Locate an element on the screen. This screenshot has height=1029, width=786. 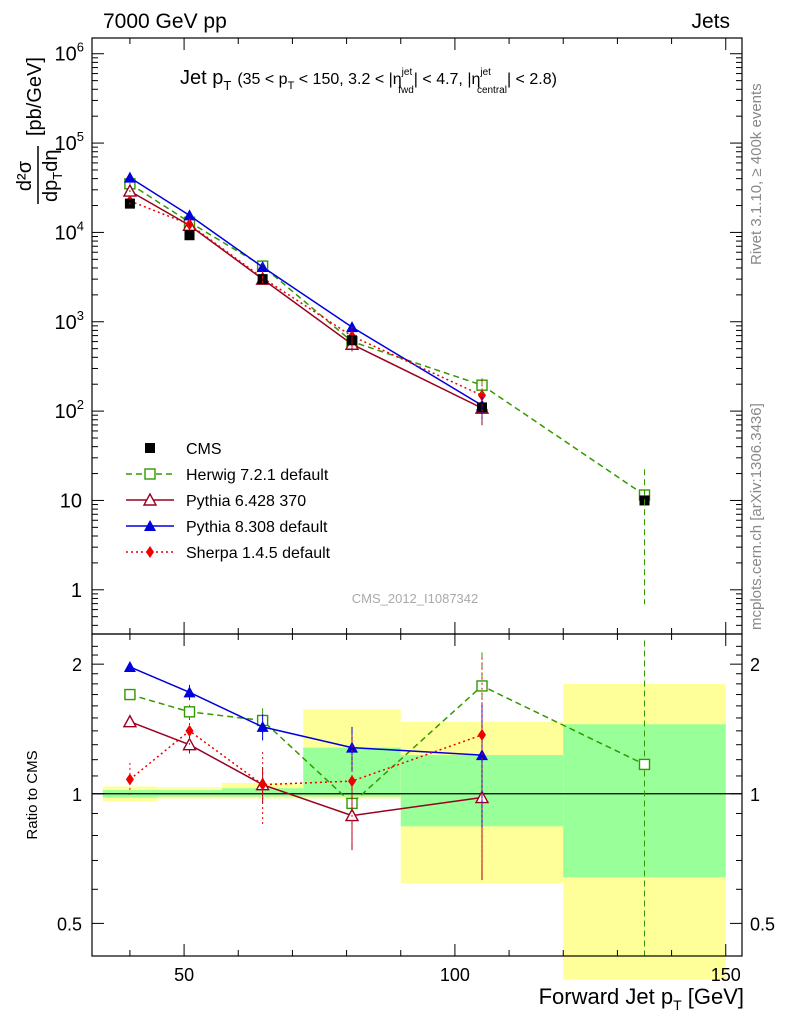
data-point is located at coordinates (189, 235).